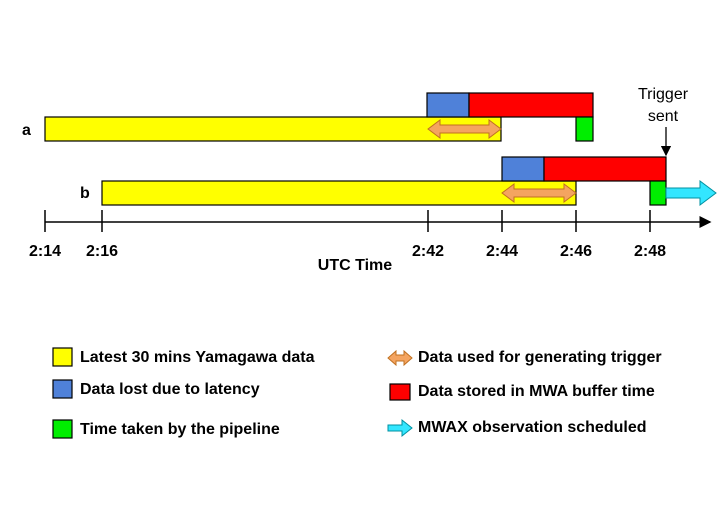  Describe the element at coordinates (170, 389) in the screenshot. I see `legend-label: Data lost due to latency` at that location.